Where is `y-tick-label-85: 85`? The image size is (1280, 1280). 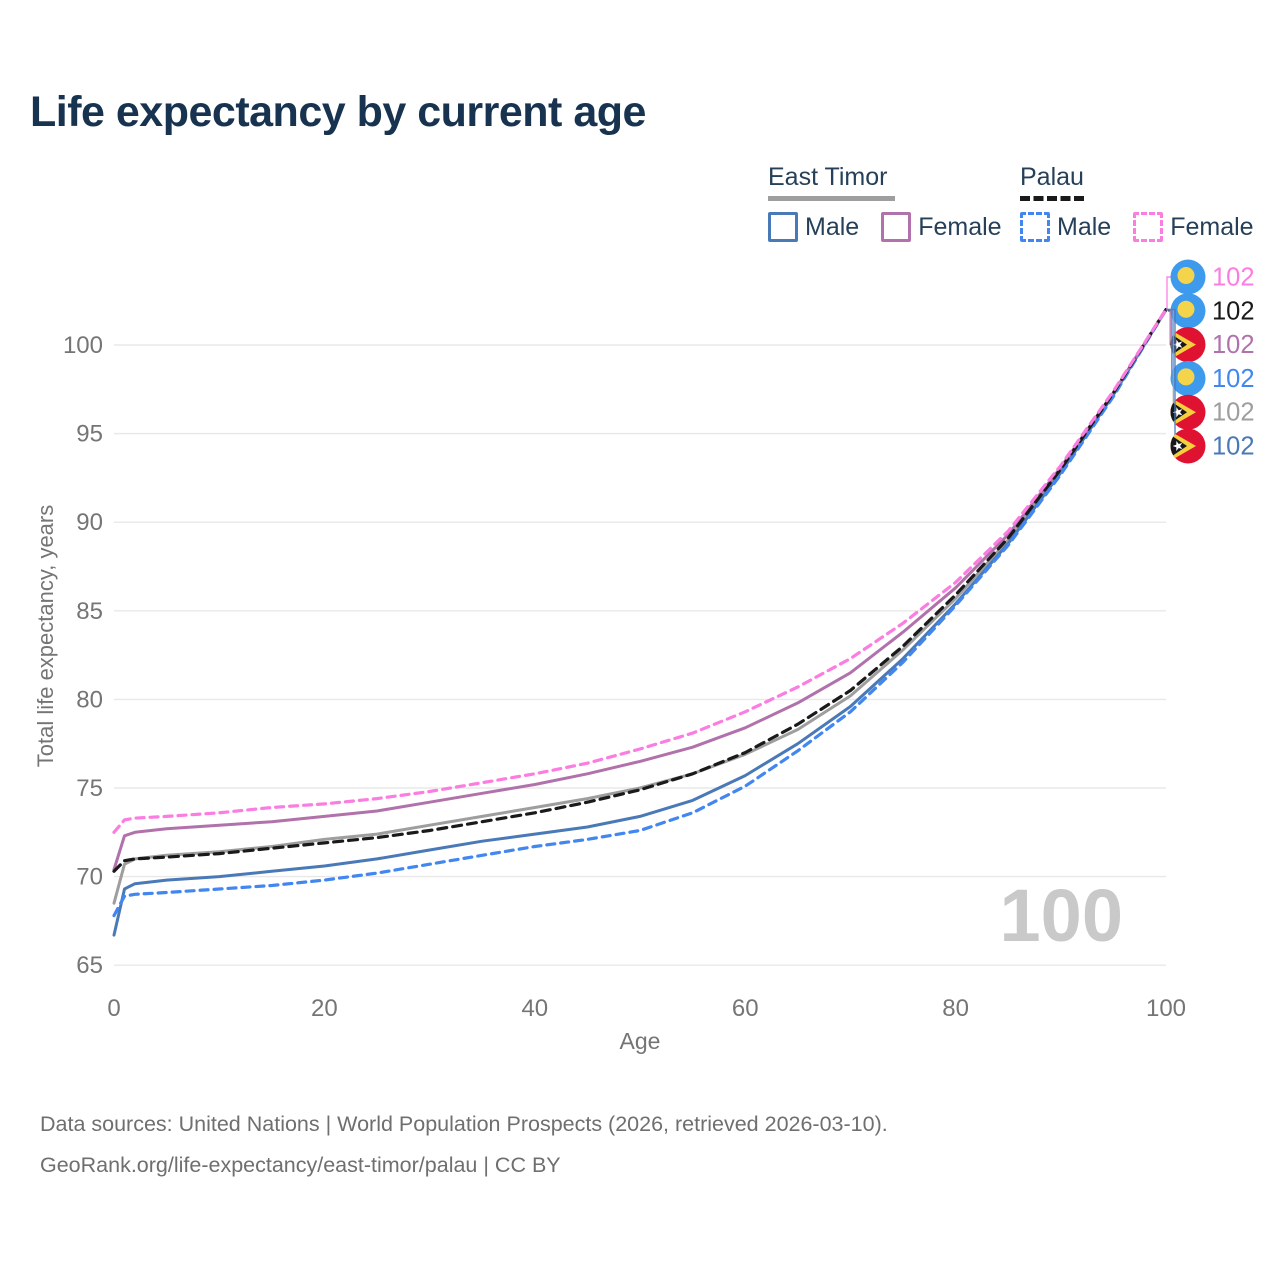 y-tick-label-85: 85 is located at coordinates (89, 611).